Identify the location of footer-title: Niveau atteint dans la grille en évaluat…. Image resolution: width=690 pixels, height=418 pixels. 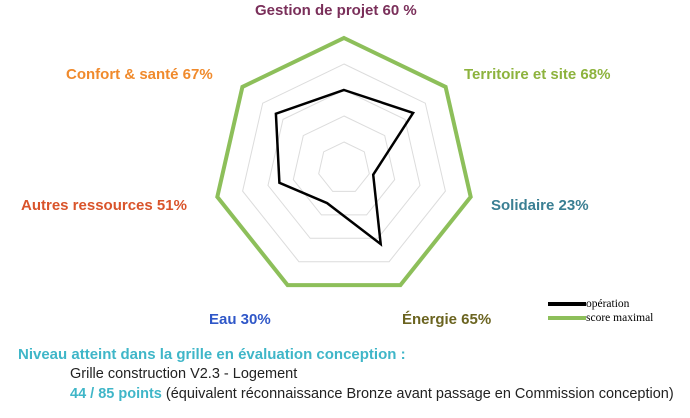
(212, 354).